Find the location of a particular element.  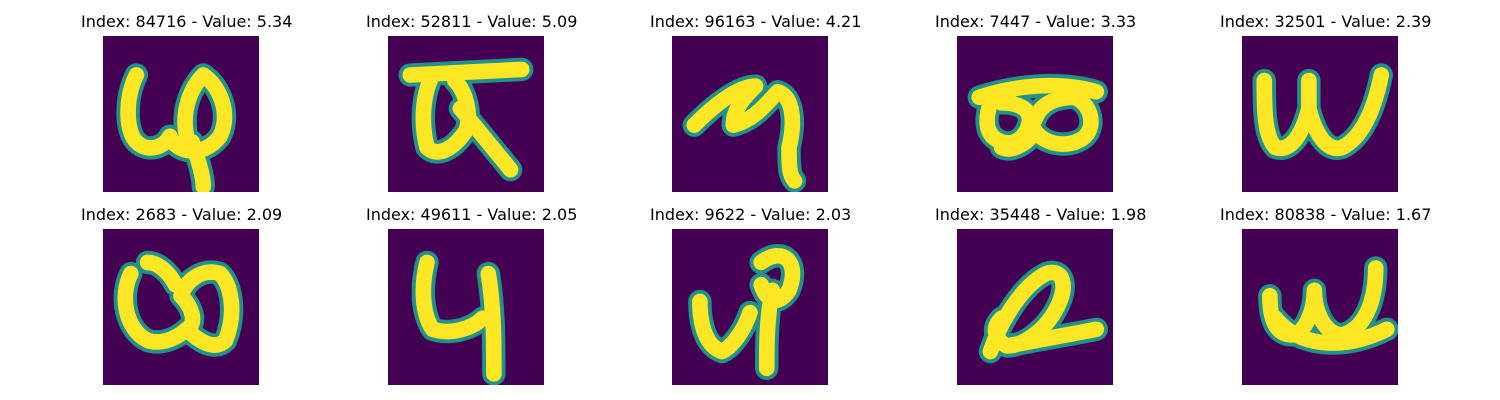

panel-title: Index: 35448 - Value: 1.98 is located at coordinates (1041, 214).